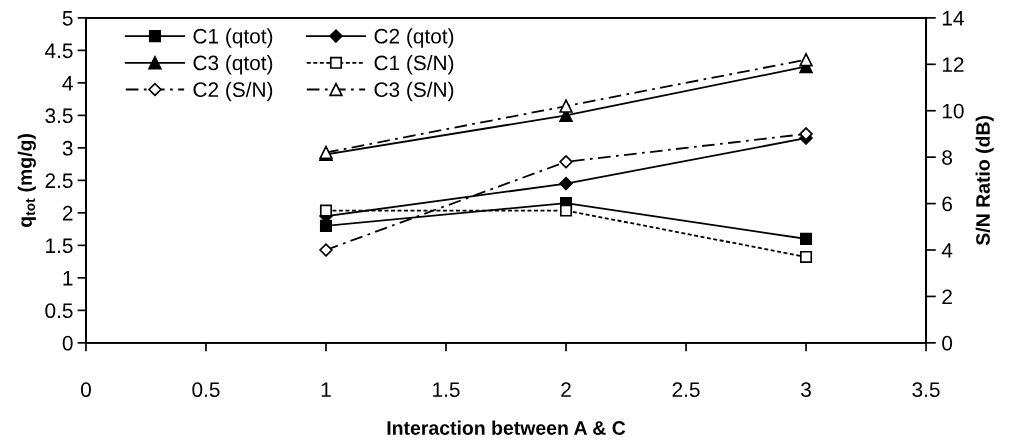 This screenshot has height=447, width=1021. Describe the element at coordinates (947, 157) in the screenshot. I see `y2-tick-label: 8` at that location.